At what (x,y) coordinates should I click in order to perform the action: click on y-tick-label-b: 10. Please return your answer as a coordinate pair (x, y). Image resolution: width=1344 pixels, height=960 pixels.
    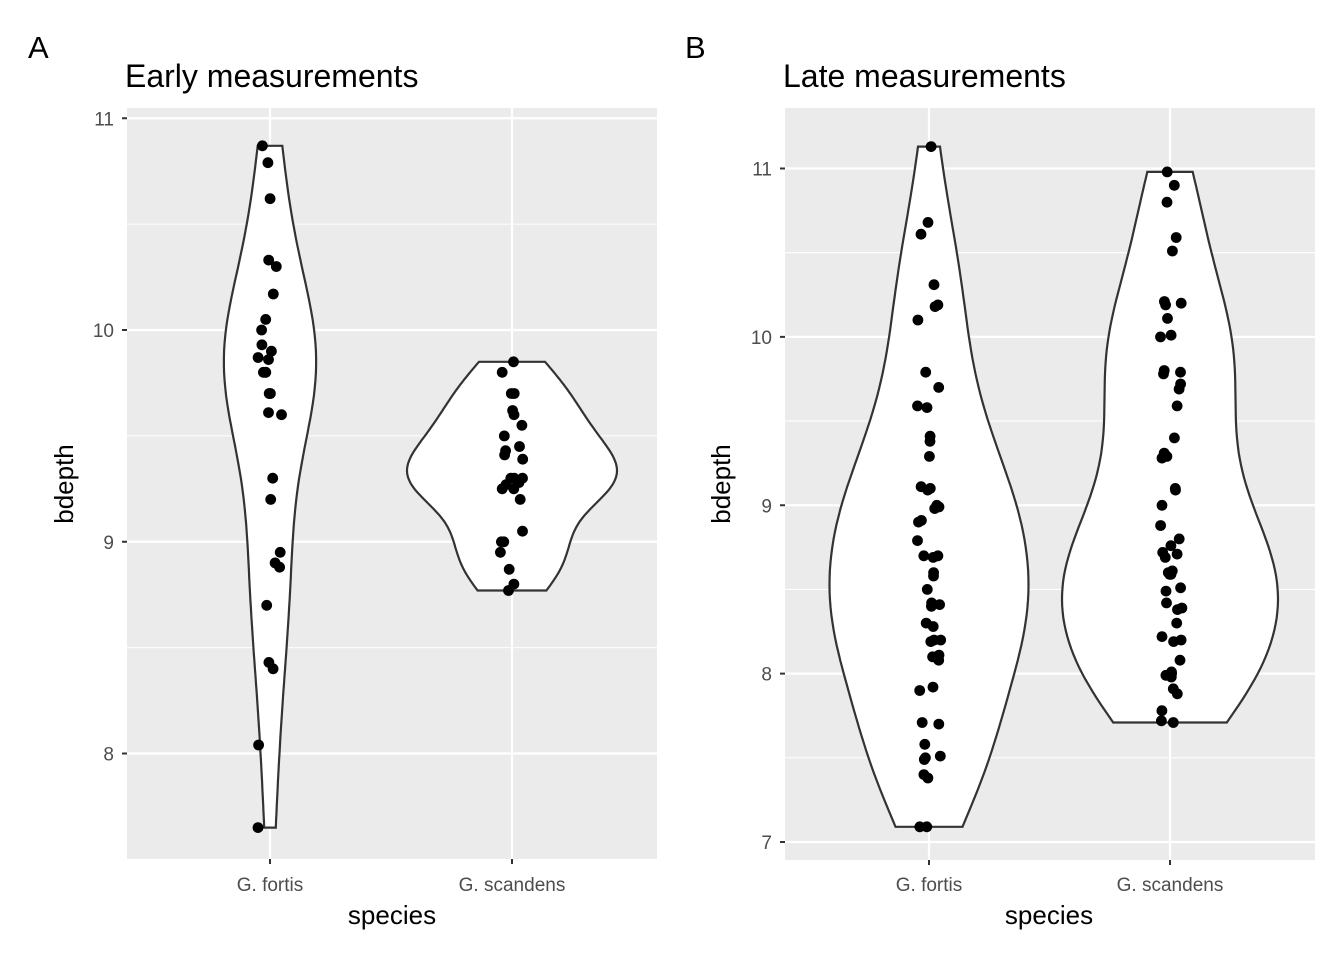
    Looking at the image, I should click on (761, 338).